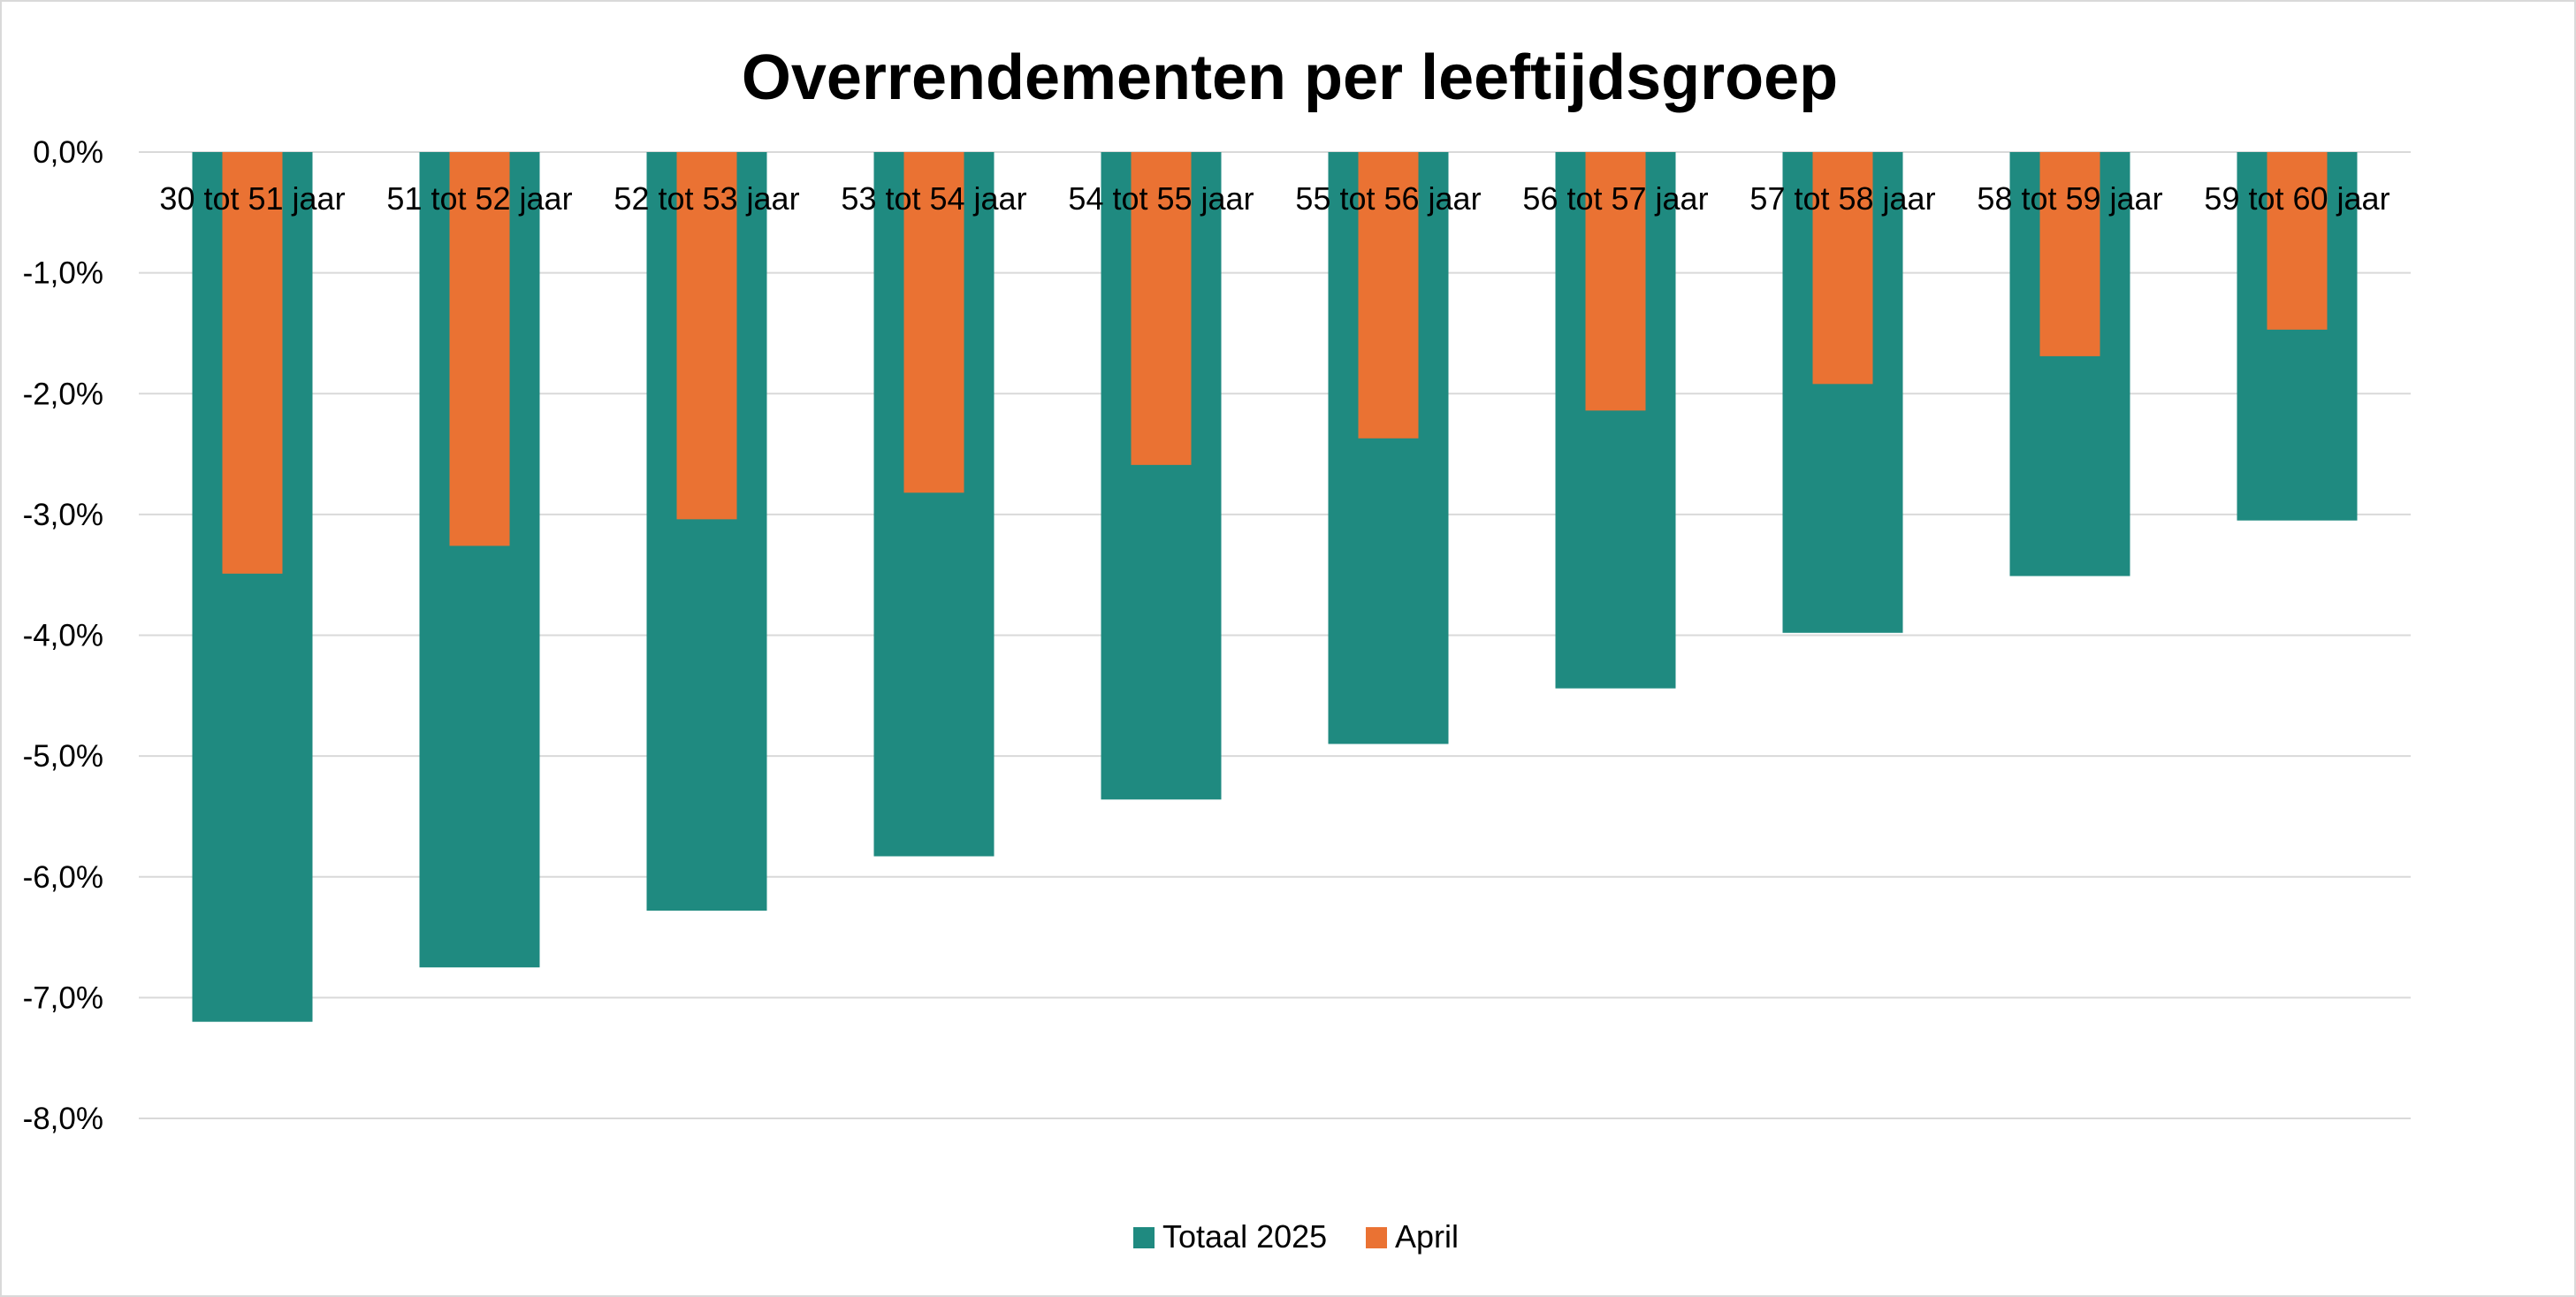 This screenshot has width=2576, height=1297. What do you see at coordinates (1842, 198) in the screenshot?
I see `category-label: 57 tot 58 jaar` at bounding box center [1842, 198].